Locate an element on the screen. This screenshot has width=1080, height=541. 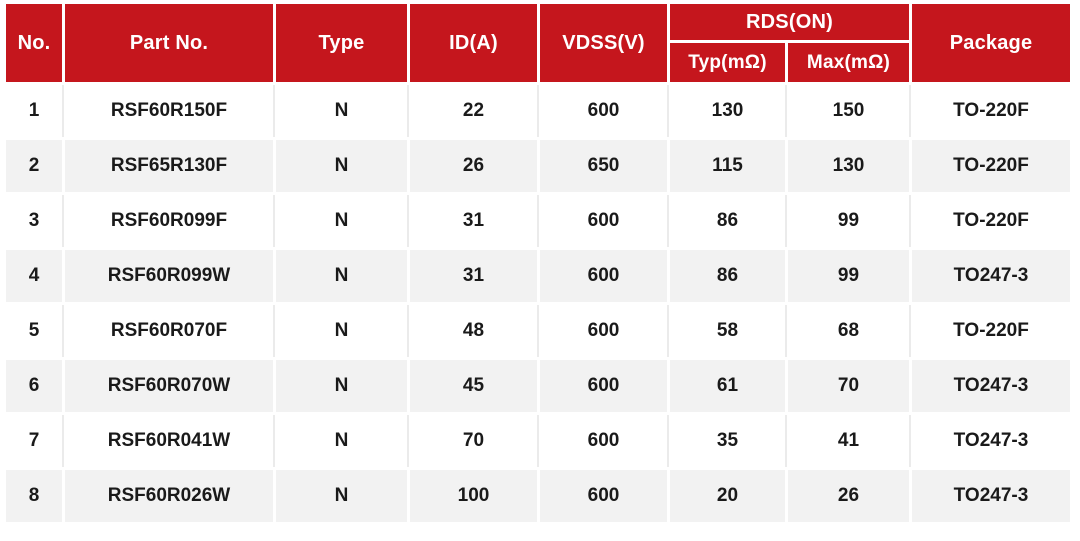
cell-rds-typ: 58 is located at coordinates (727, 331).